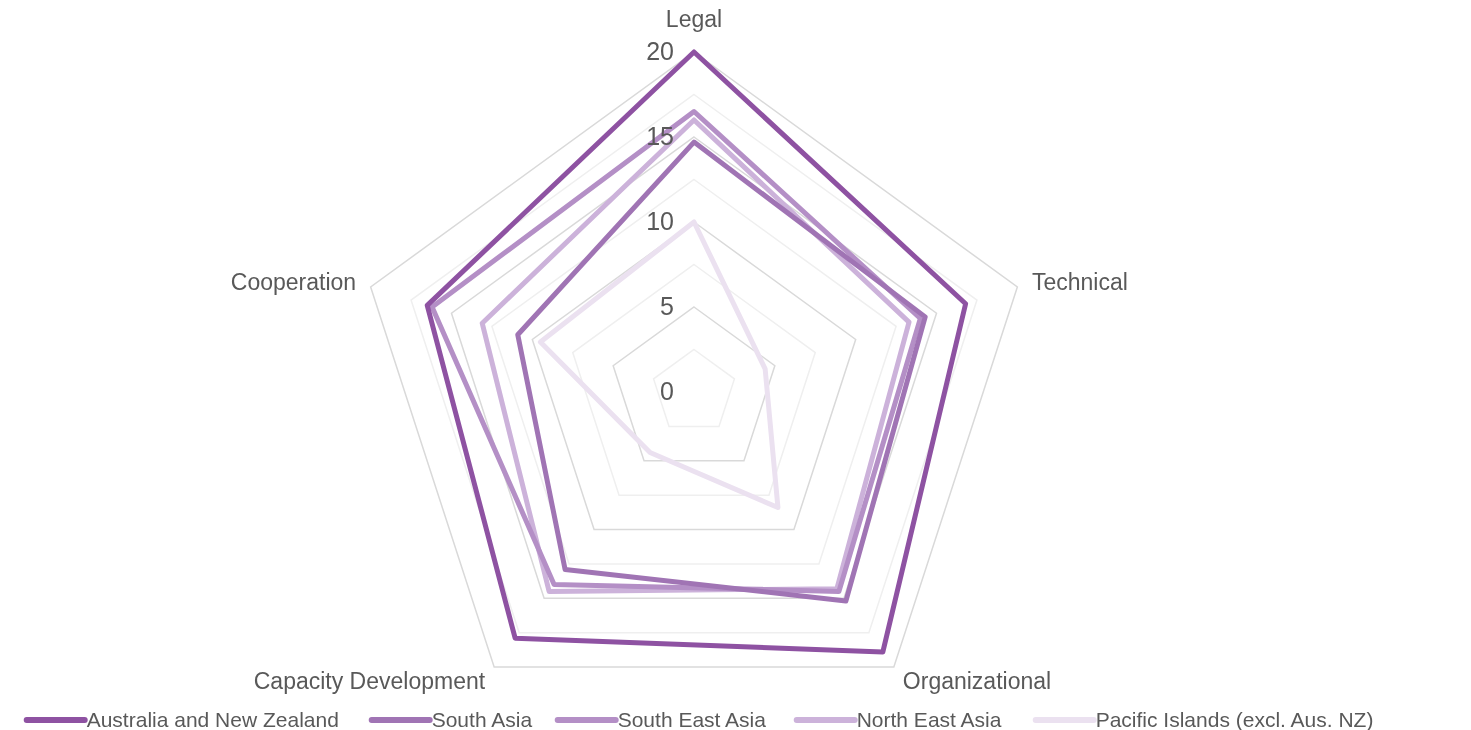 This screenshot has width=1471, height=730. What do you see at coordinates (694, 18) in the screenshot?
I see `spoke-label: Legal` at bounding box center [694, 18].